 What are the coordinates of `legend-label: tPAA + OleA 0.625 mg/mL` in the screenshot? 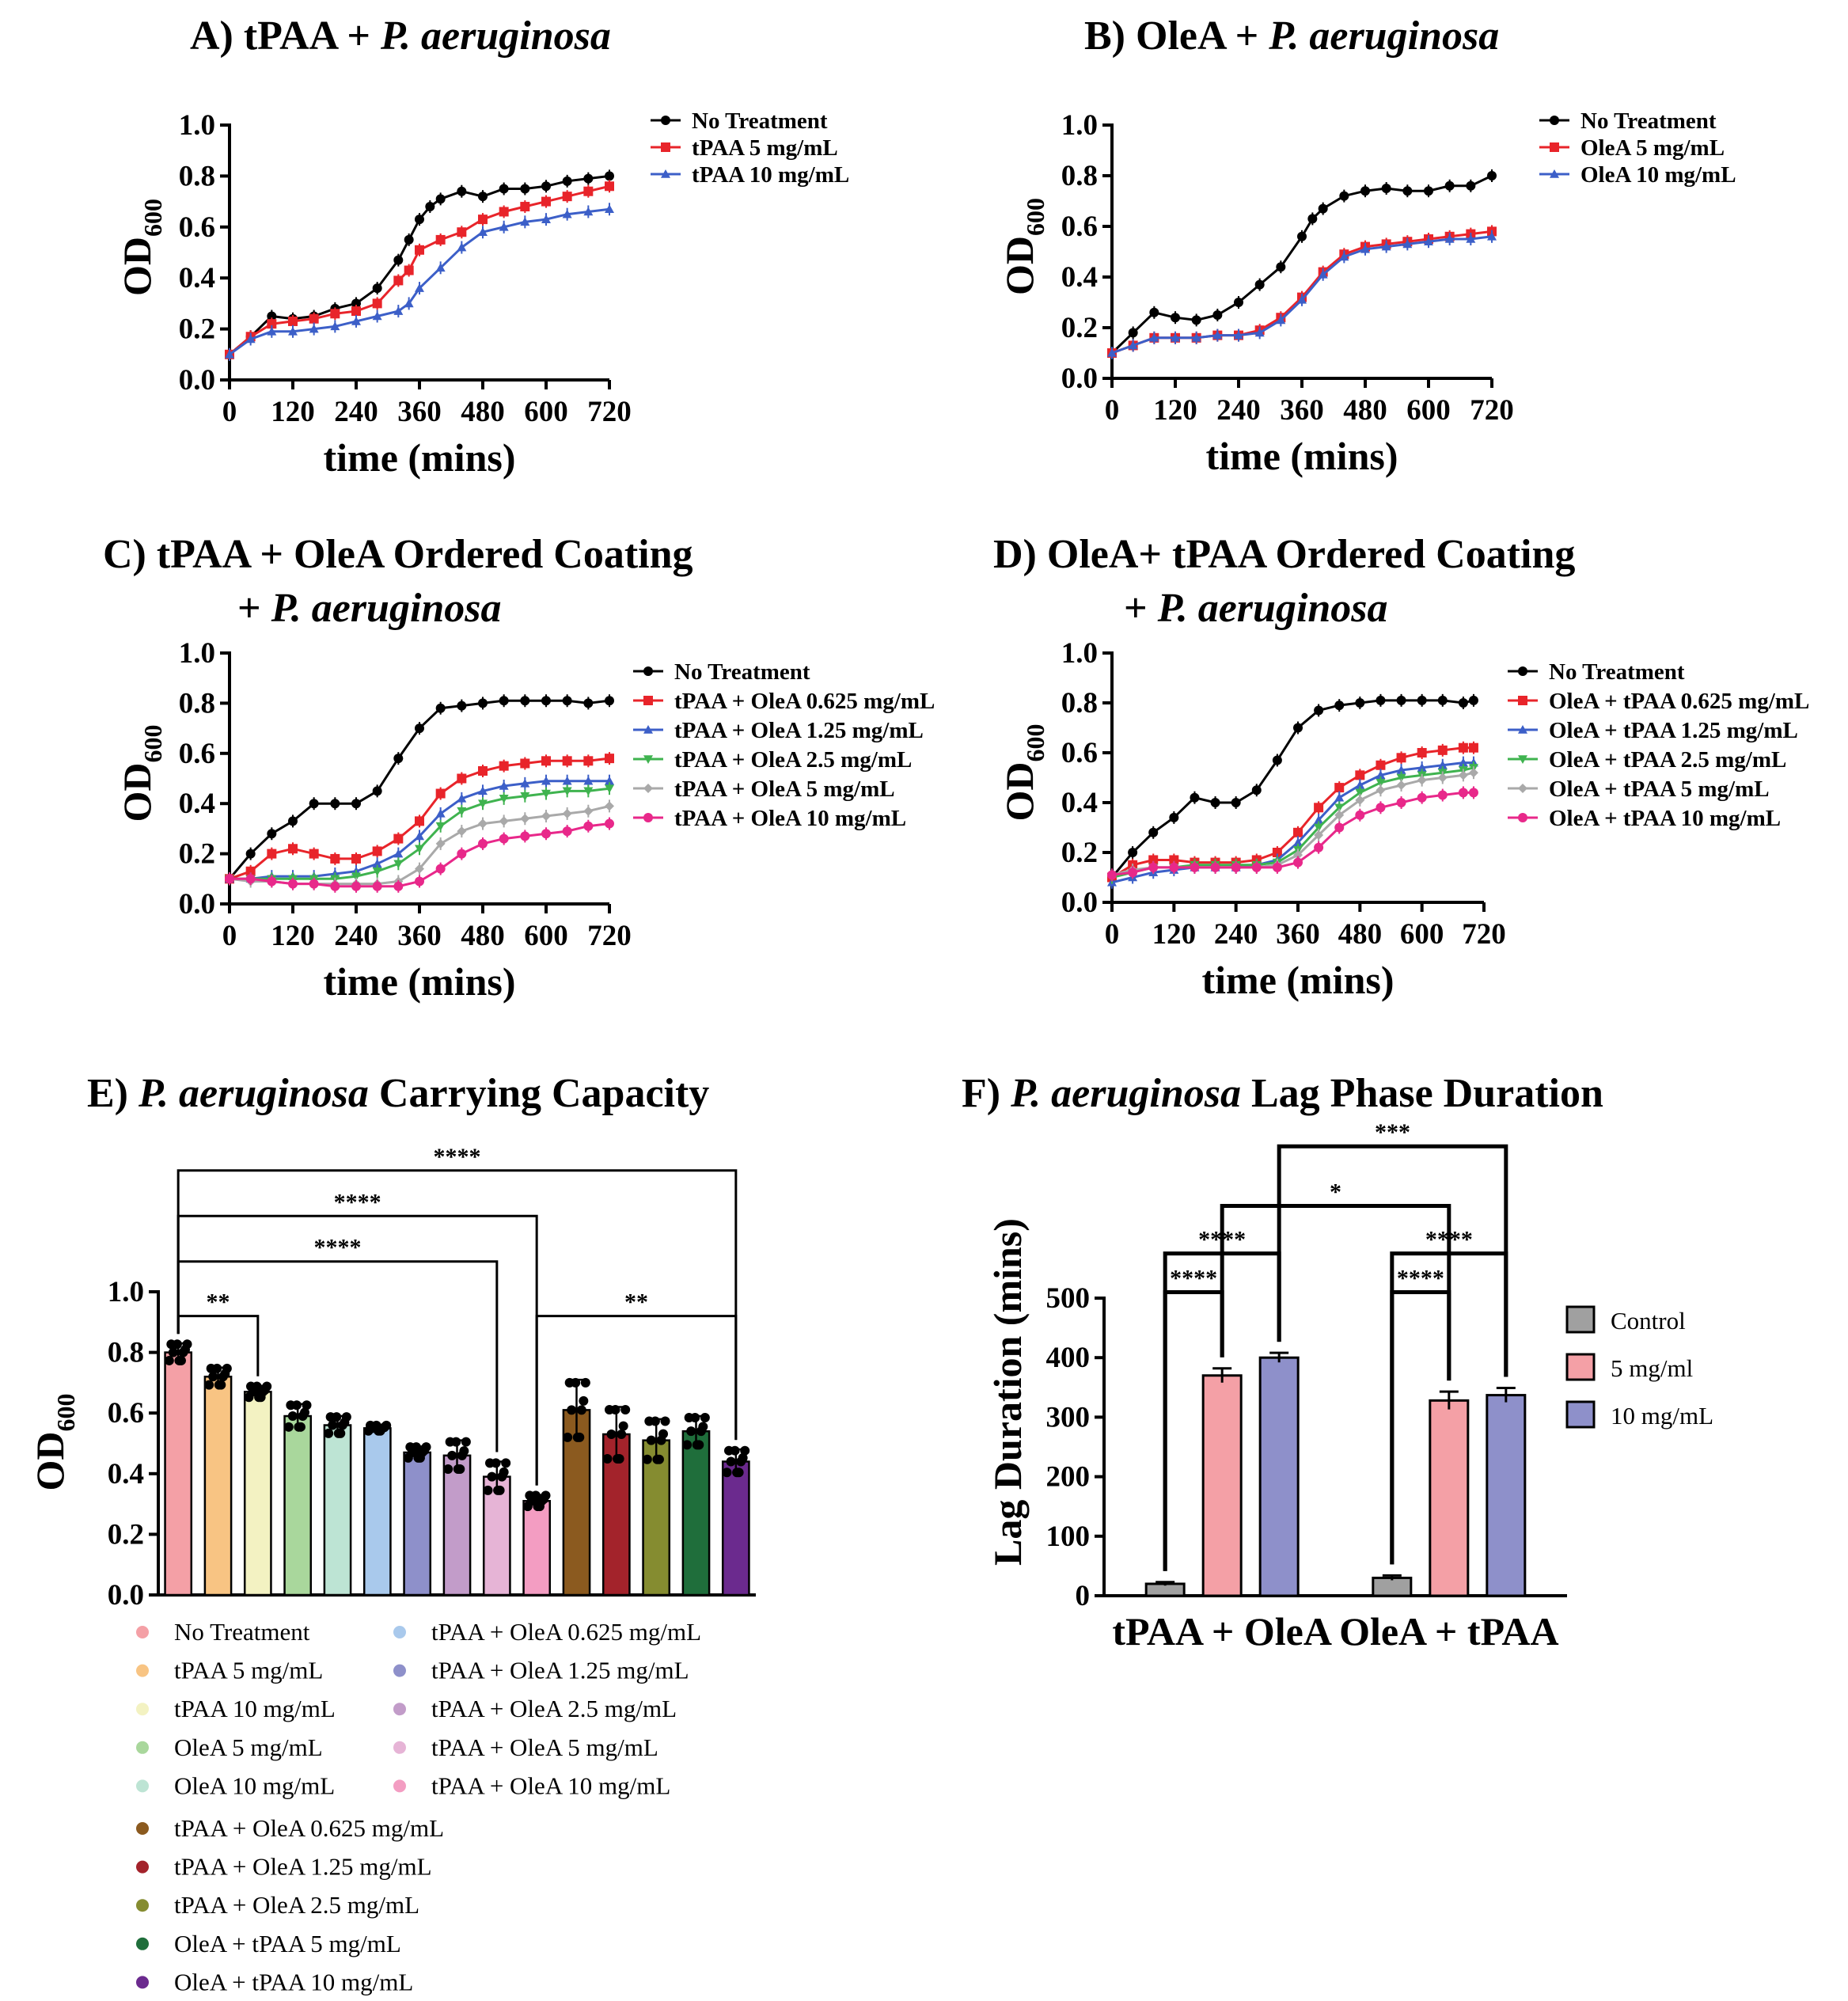 It's located at (309, 1828).